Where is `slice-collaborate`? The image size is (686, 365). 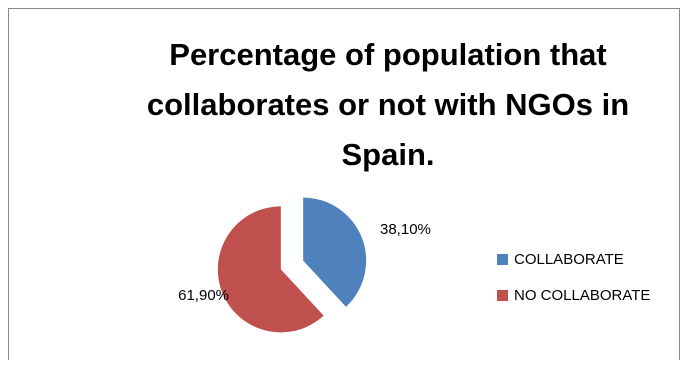
slice-collaborate is located at coordinates (335, 252).